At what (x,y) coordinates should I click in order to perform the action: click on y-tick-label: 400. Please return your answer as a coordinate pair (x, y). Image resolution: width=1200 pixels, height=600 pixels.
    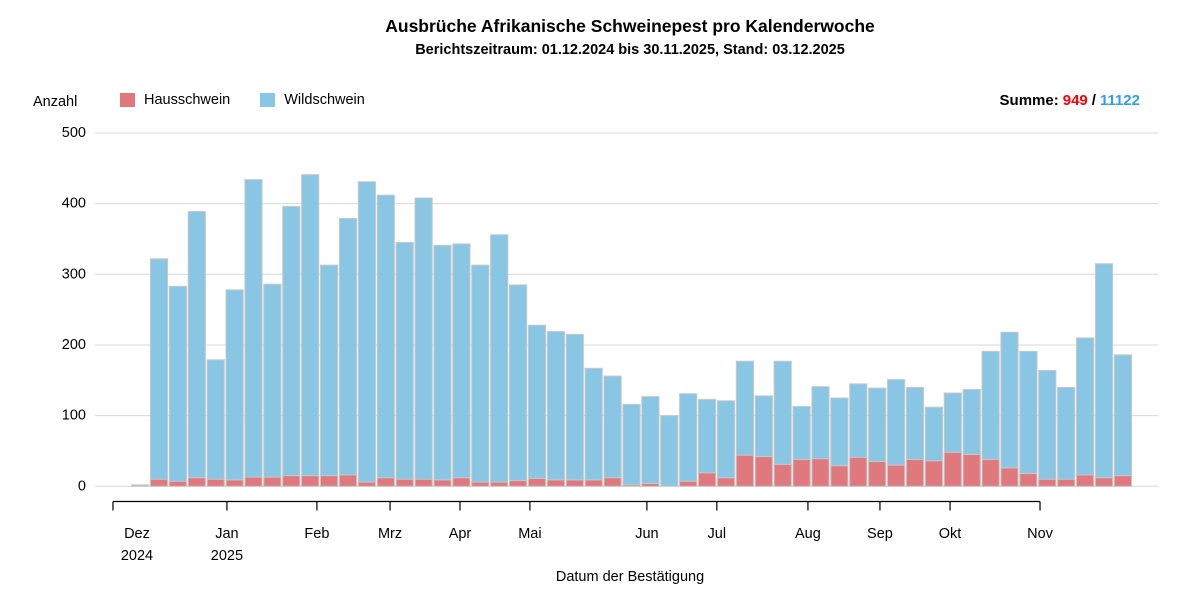
    Looking at the image, I should click on (74, 204).